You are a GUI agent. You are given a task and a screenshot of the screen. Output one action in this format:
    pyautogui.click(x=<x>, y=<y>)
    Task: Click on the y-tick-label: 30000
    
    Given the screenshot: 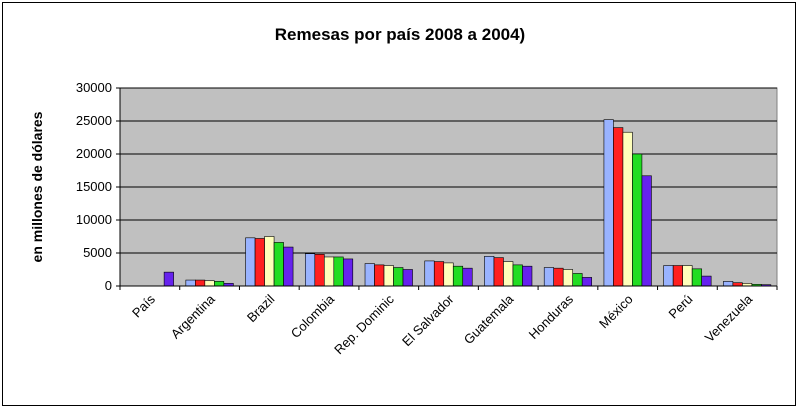 What is the action you would take?
    pyautogui.click(x=94, y=87)
    